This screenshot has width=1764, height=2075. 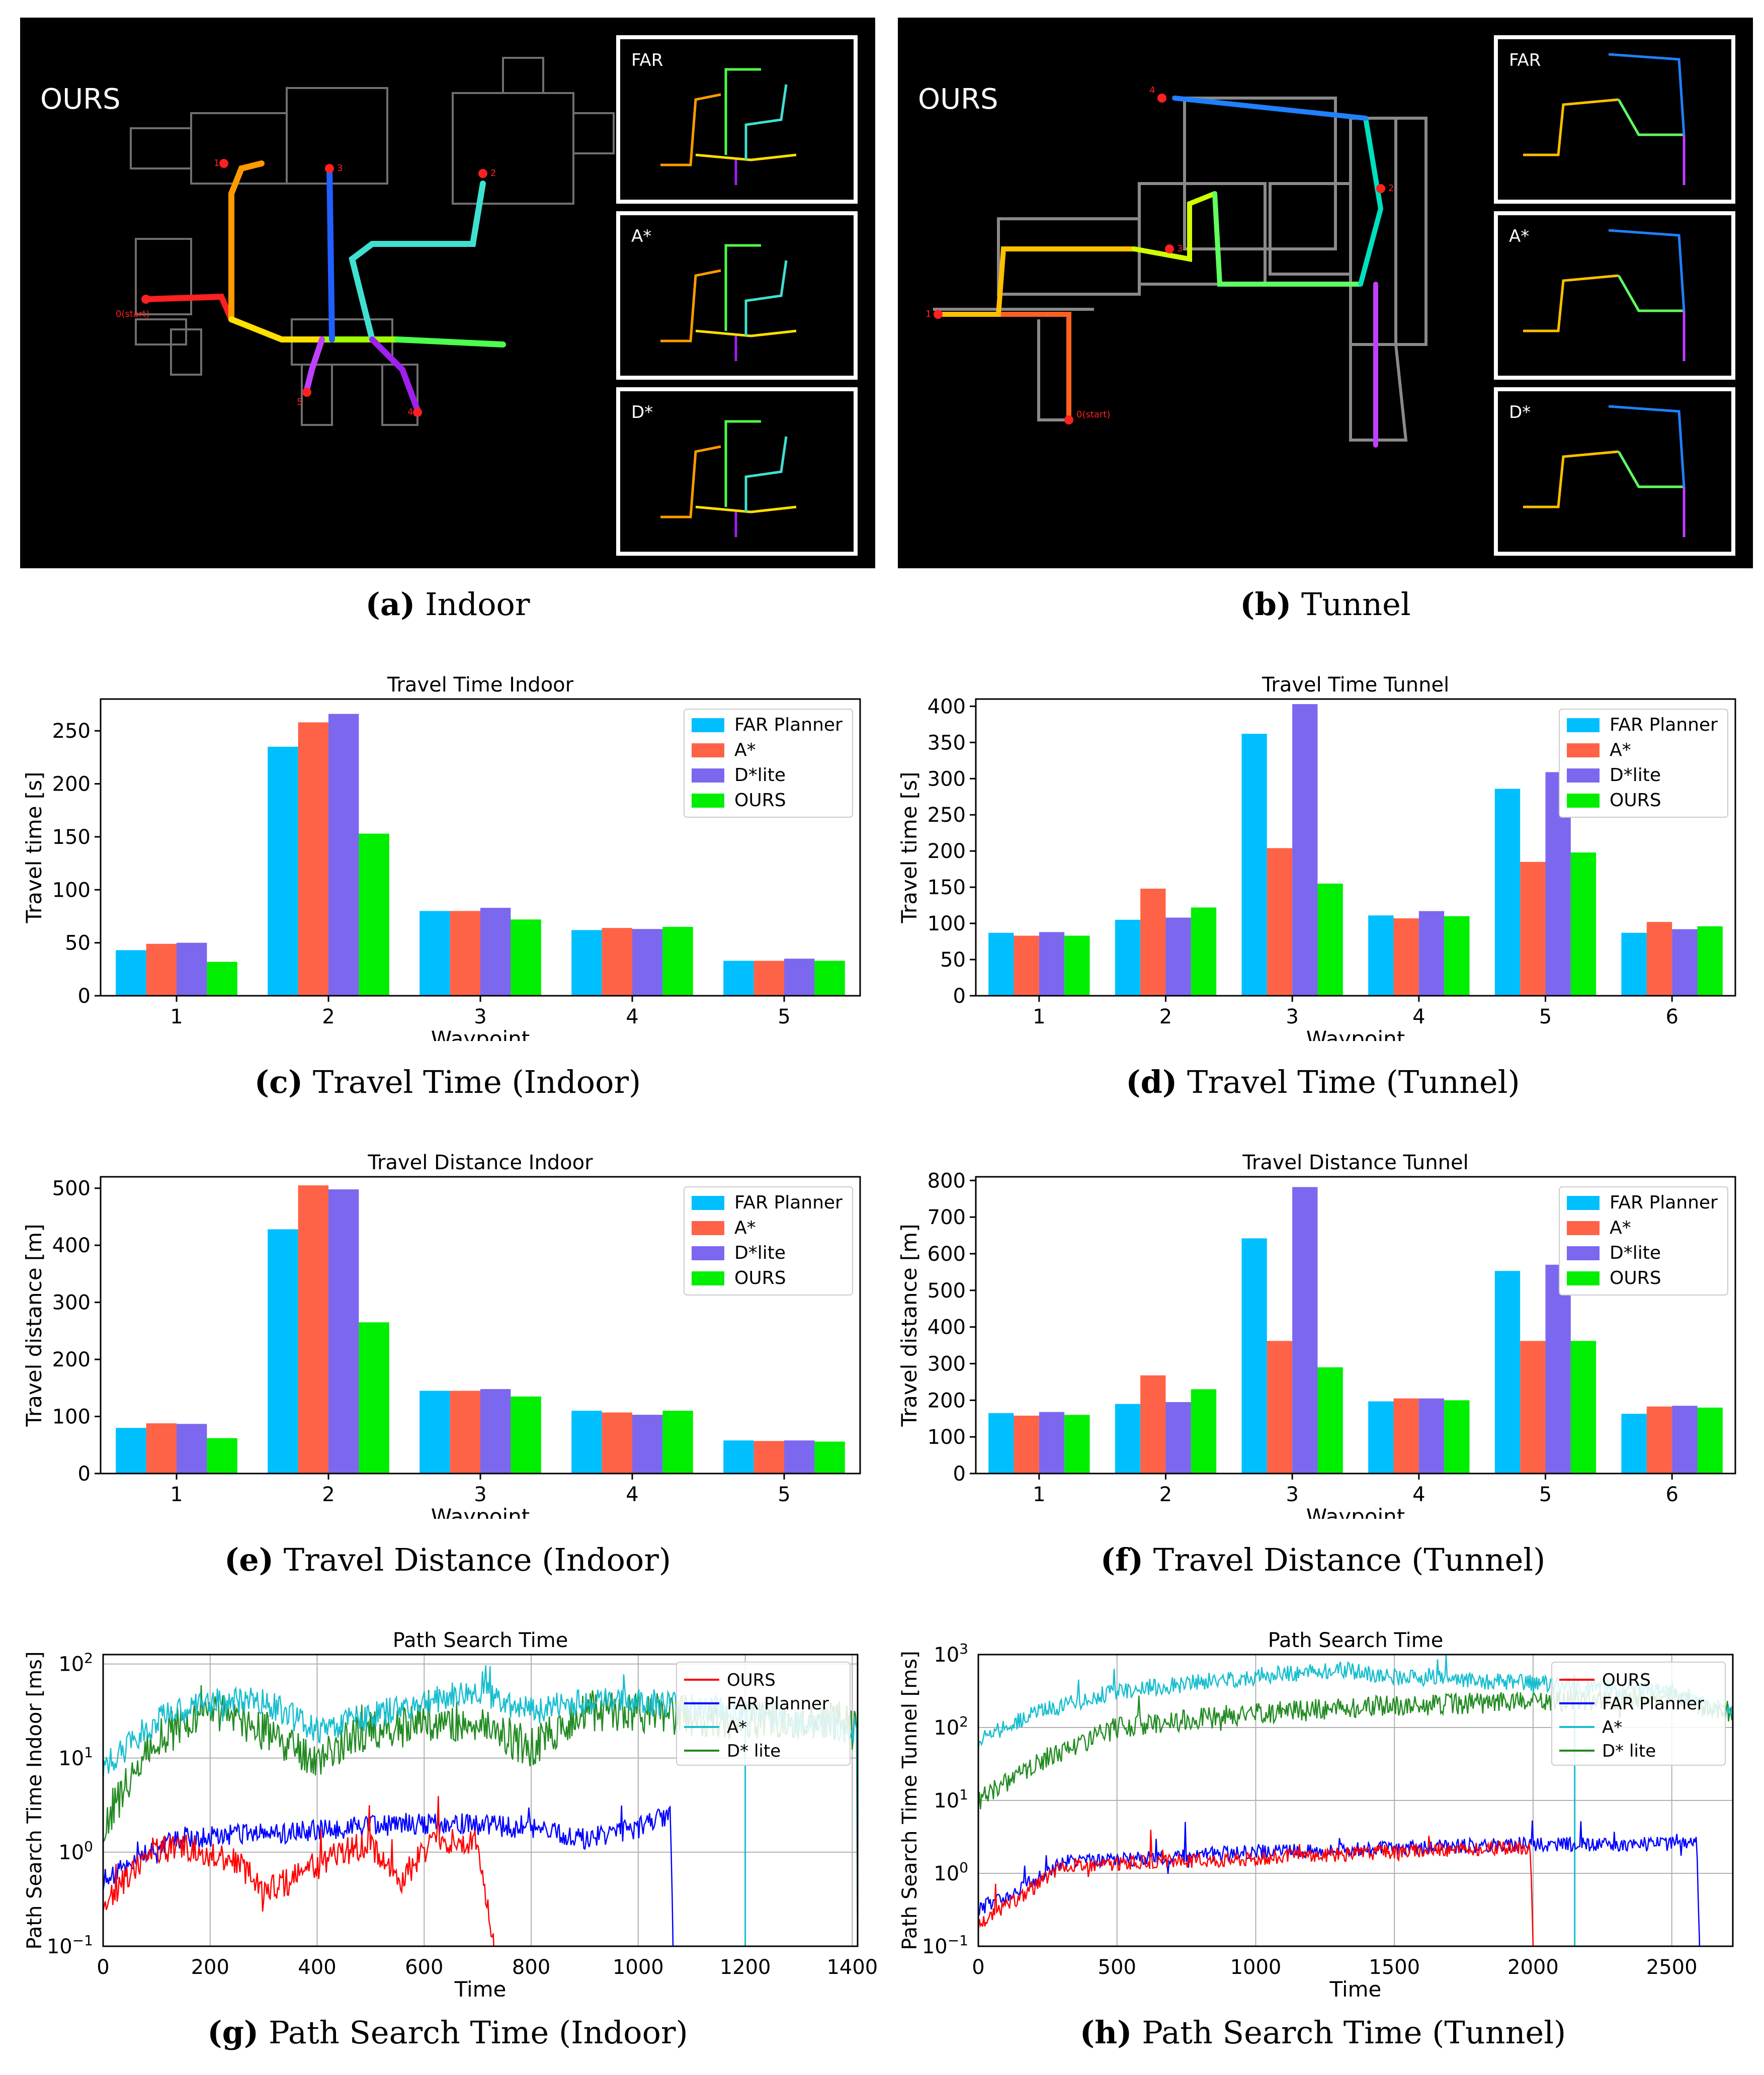 I want to click on waypoint-label: 0(start), so click(x=1093, y=414).